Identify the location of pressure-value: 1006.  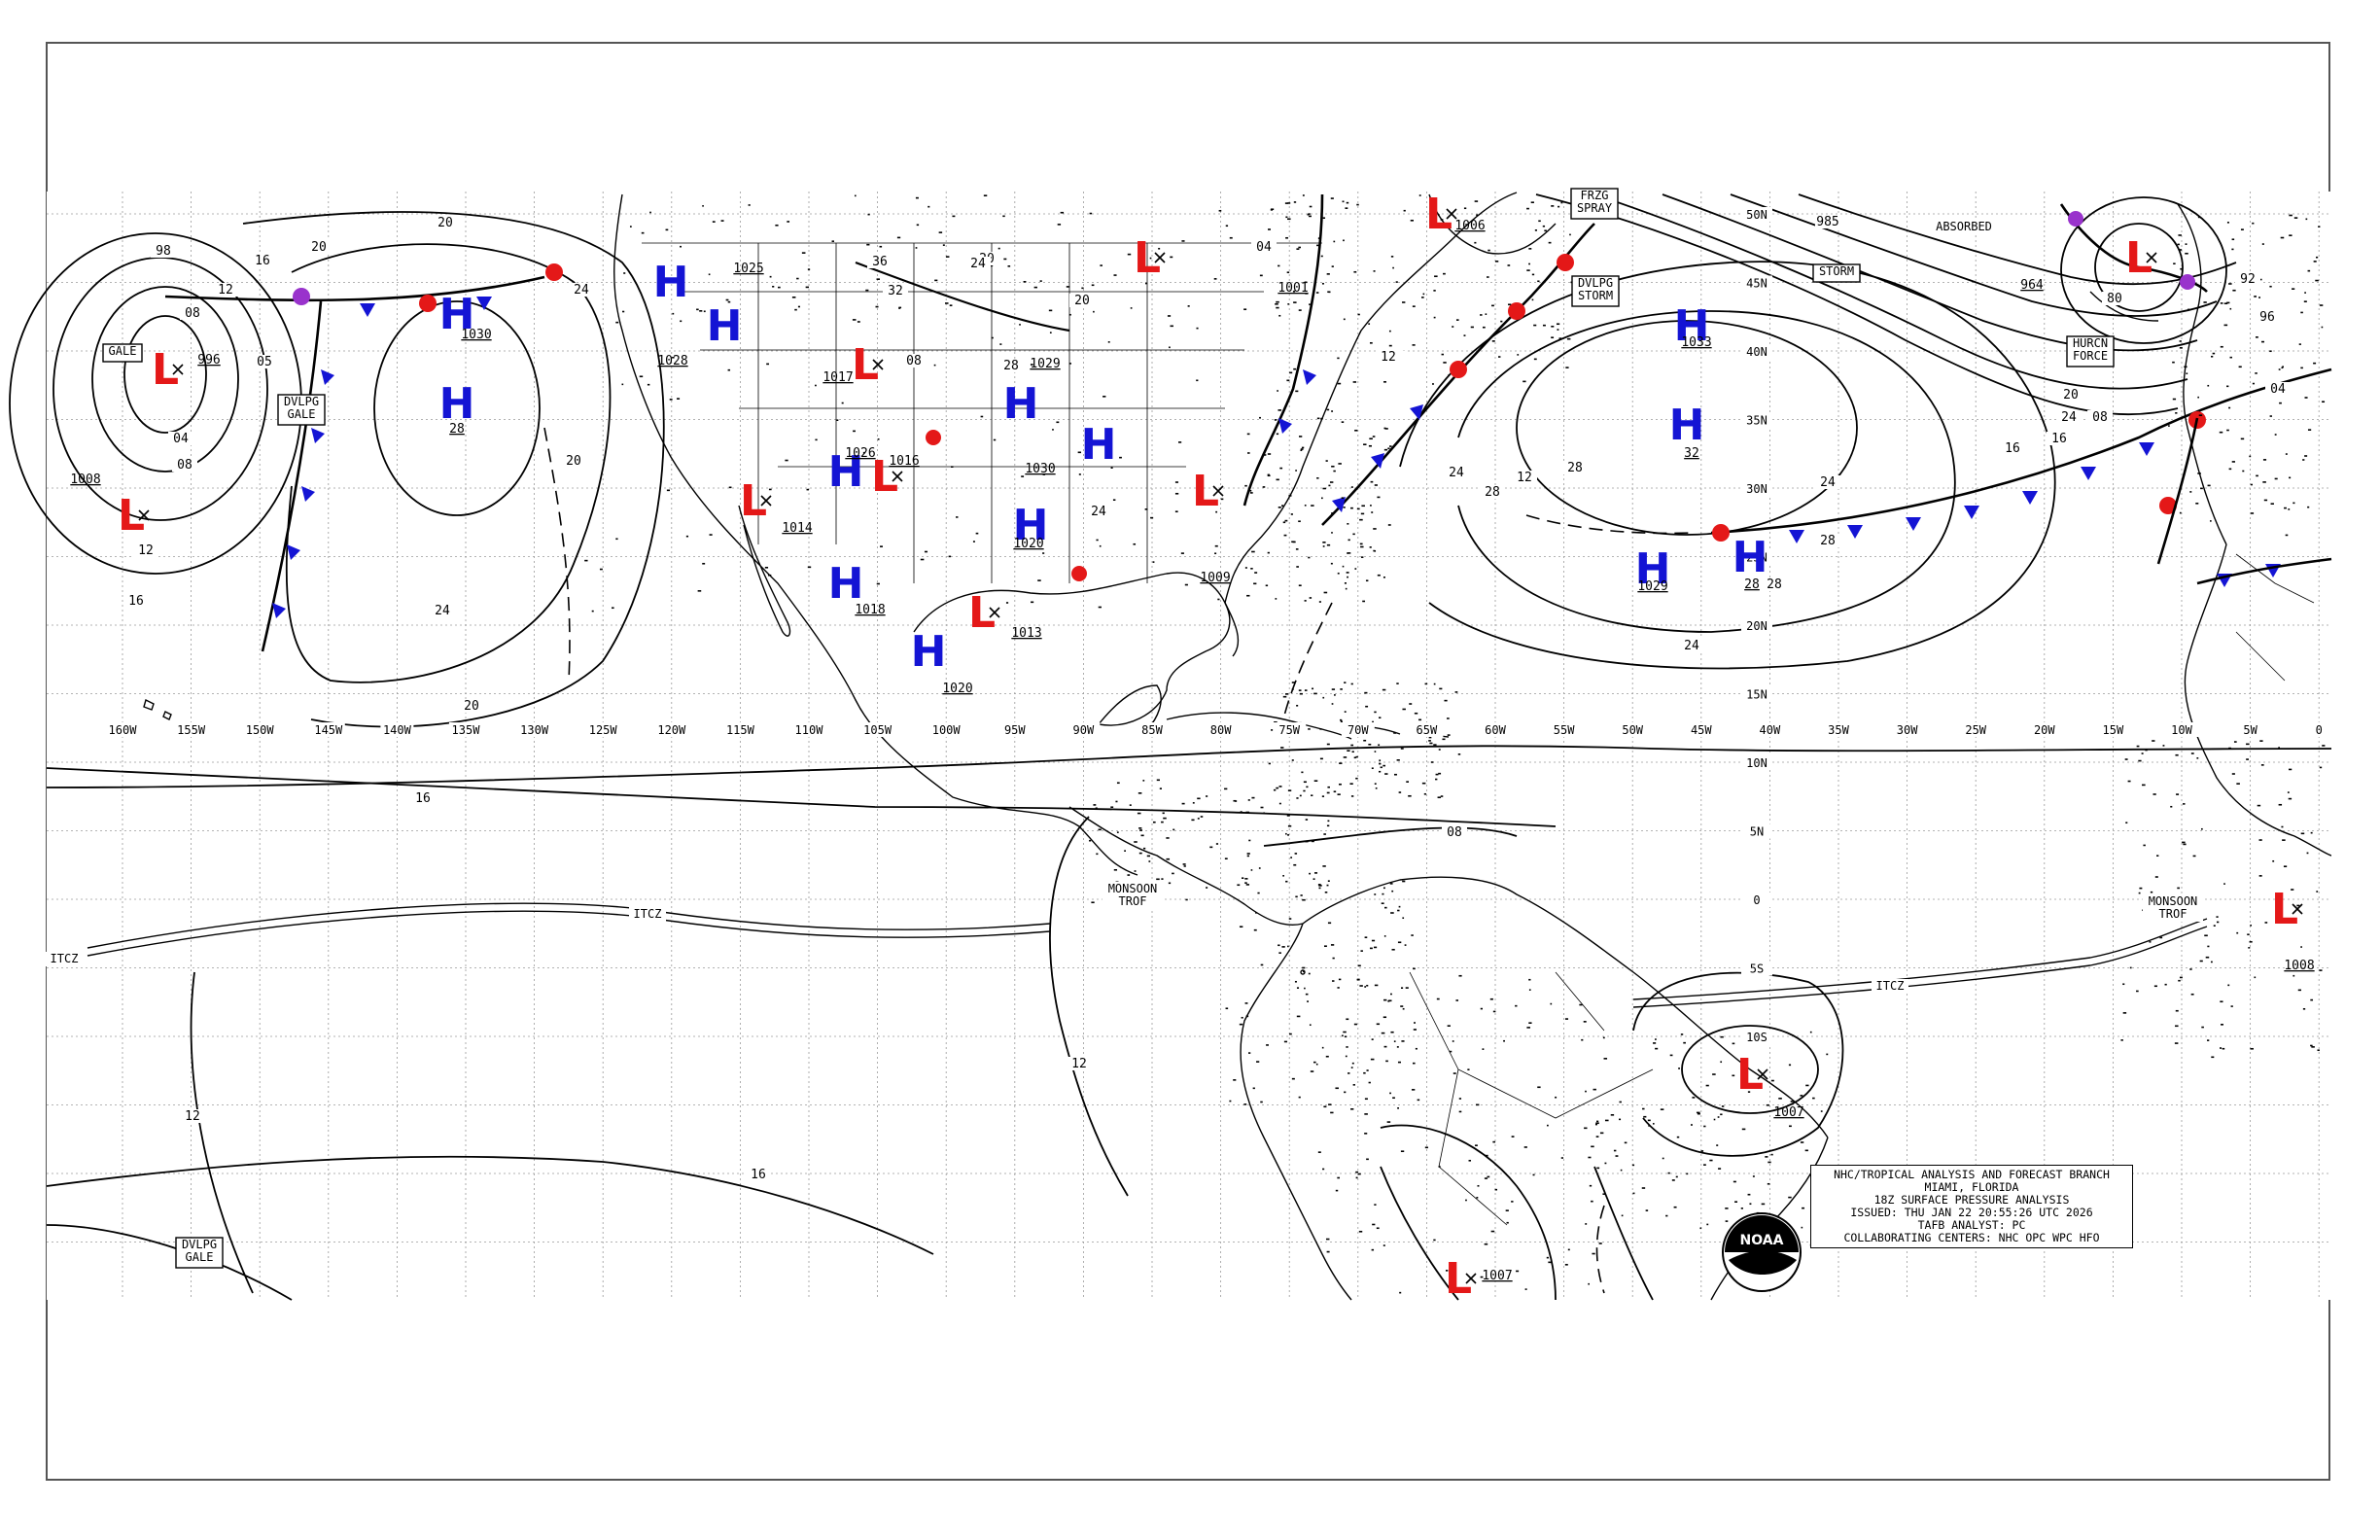
(1469, 226).